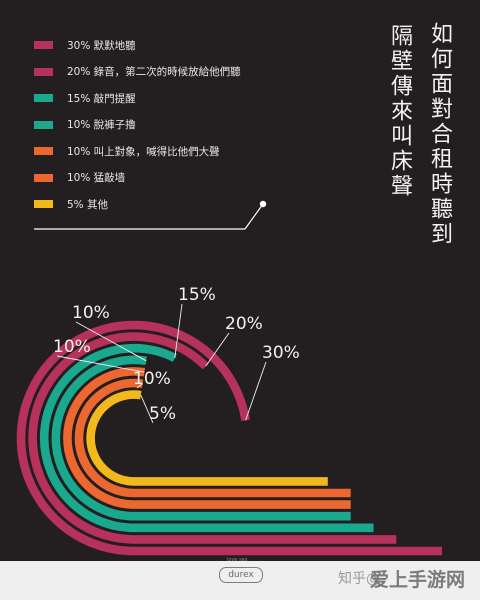 The image size is (480, 600). Describe the element at coordinates (101, 125) in the screenshot. I see `legend-label: 10% 脫褲子擼` at that location.